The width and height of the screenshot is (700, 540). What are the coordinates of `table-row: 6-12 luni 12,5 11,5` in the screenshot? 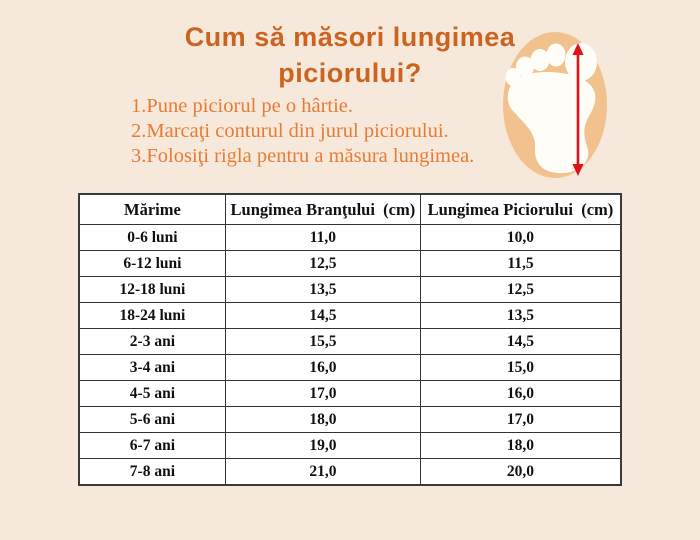 It's located at (350, 263).